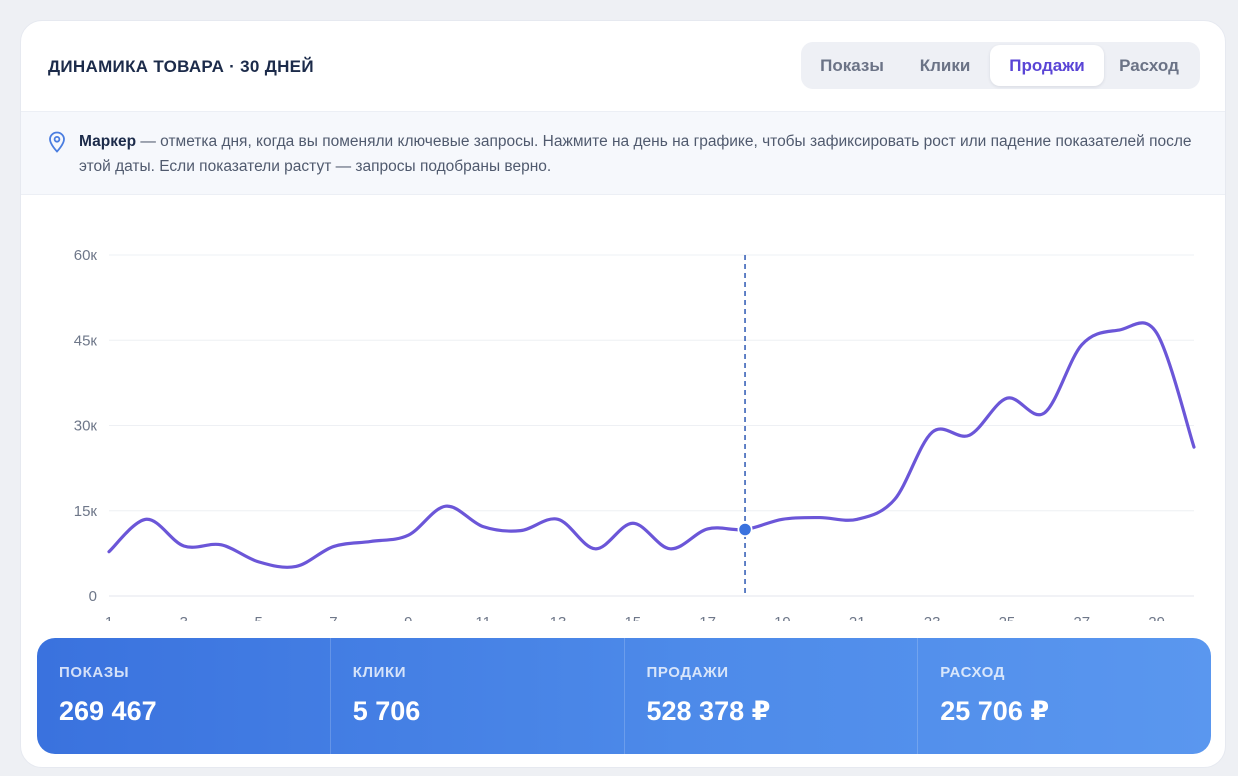 The height and width of the screenshot is (776, 1238). Describe the element at coordinates (973, 672) in the screenshot. I see `stat-label: РАСХОД` at that location.